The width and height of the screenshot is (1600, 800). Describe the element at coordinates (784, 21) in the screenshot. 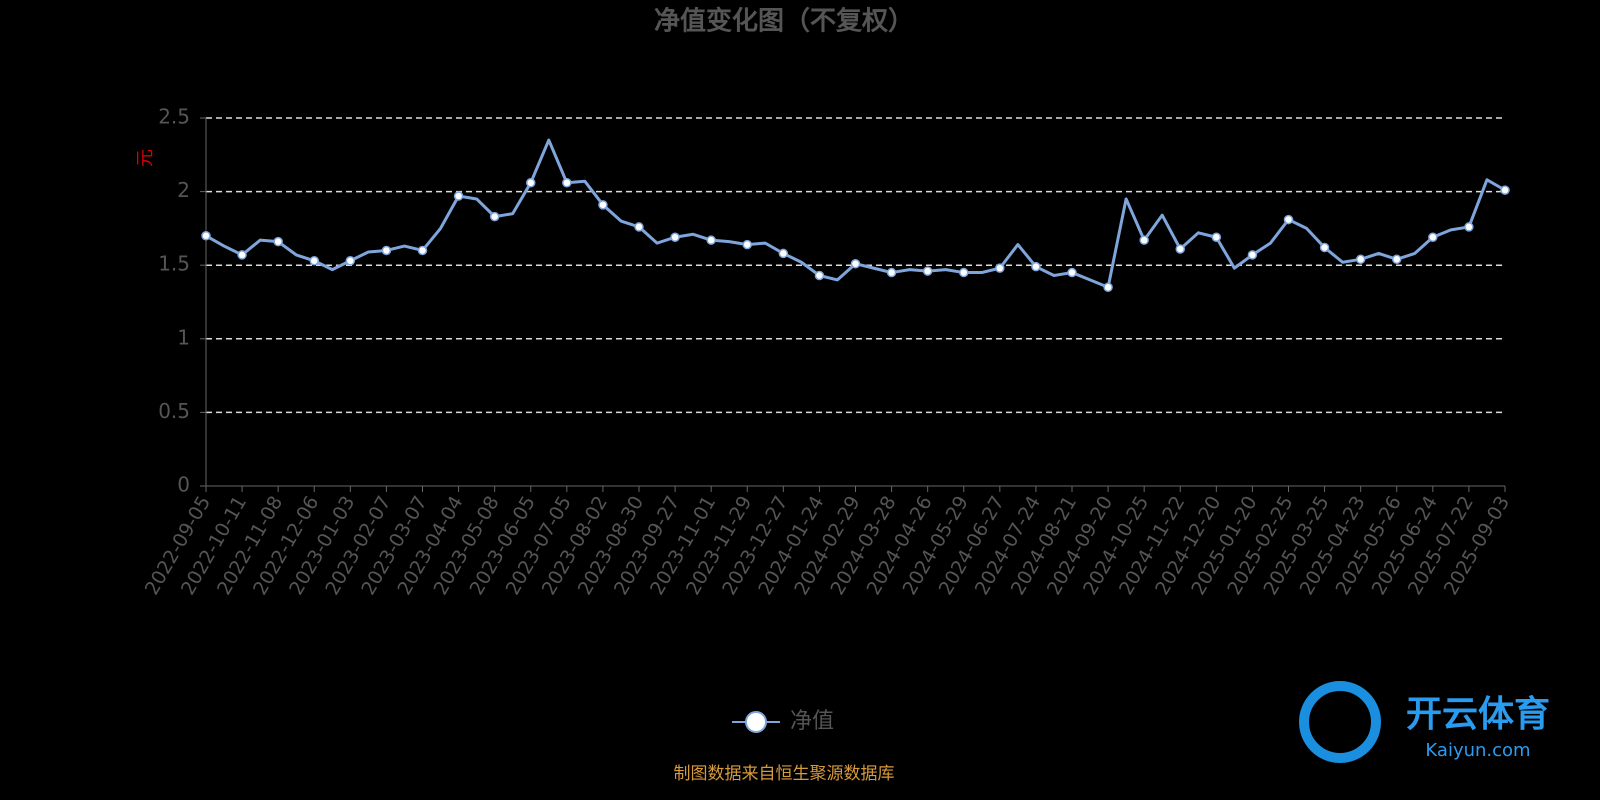

I see `chart-title: 净值变化图（不复权）` at that location.